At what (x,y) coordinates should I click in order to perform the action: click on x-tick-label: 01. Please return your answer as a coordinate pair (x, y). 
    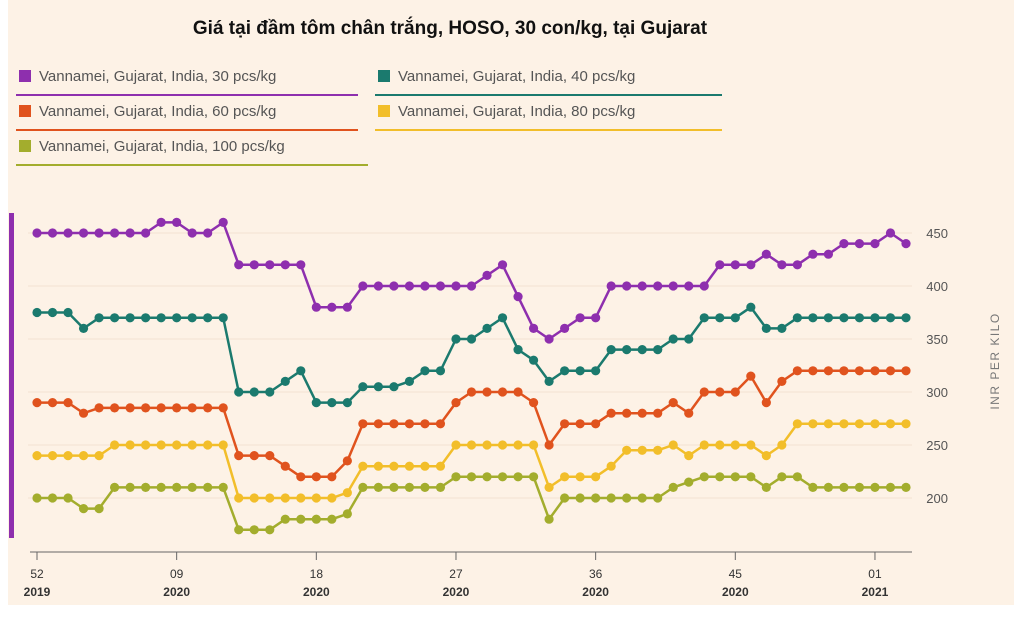
    Looking at the image, I should click on (875, 574).